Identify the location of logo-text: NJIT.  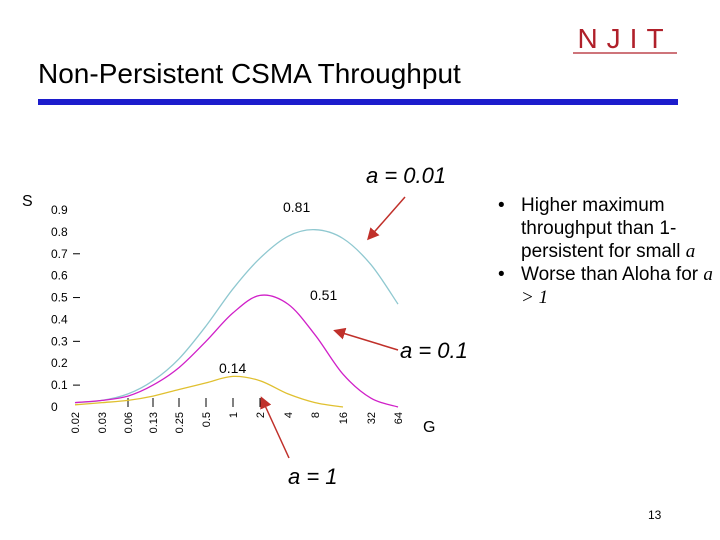
(624, 38).